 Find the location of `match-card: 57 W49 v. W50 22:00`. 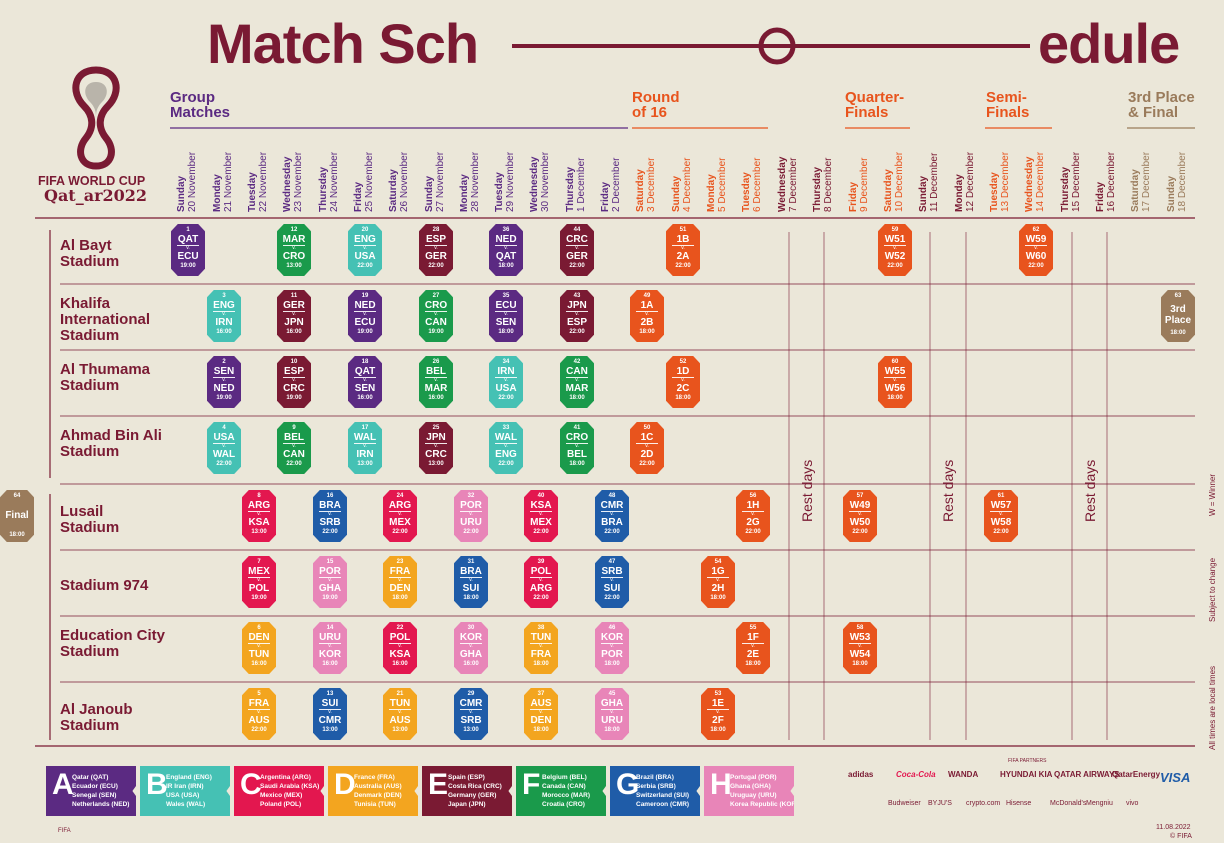

match-card: 57 W49 v. W50 22:00 is located at coordinates (860, 516).